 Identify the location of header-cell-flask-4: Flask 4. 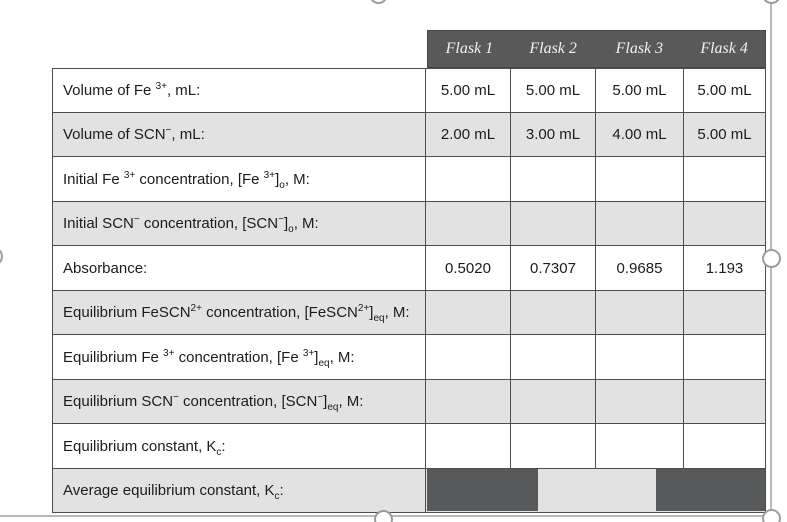
(724, 48).